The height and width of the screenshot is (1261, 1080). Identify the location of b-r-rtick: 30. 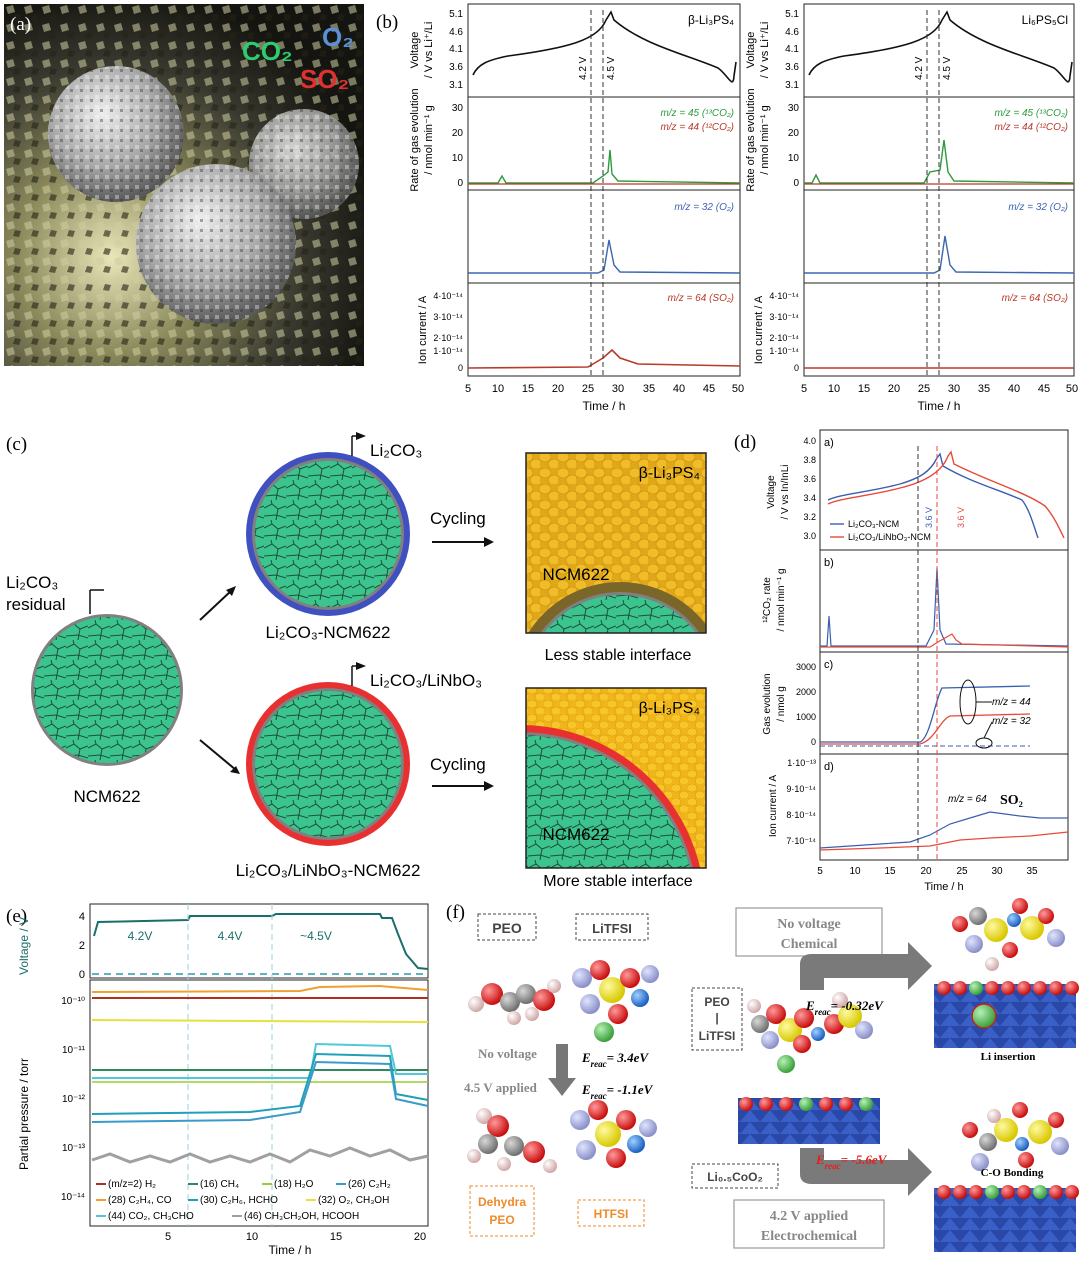
(794, 108).